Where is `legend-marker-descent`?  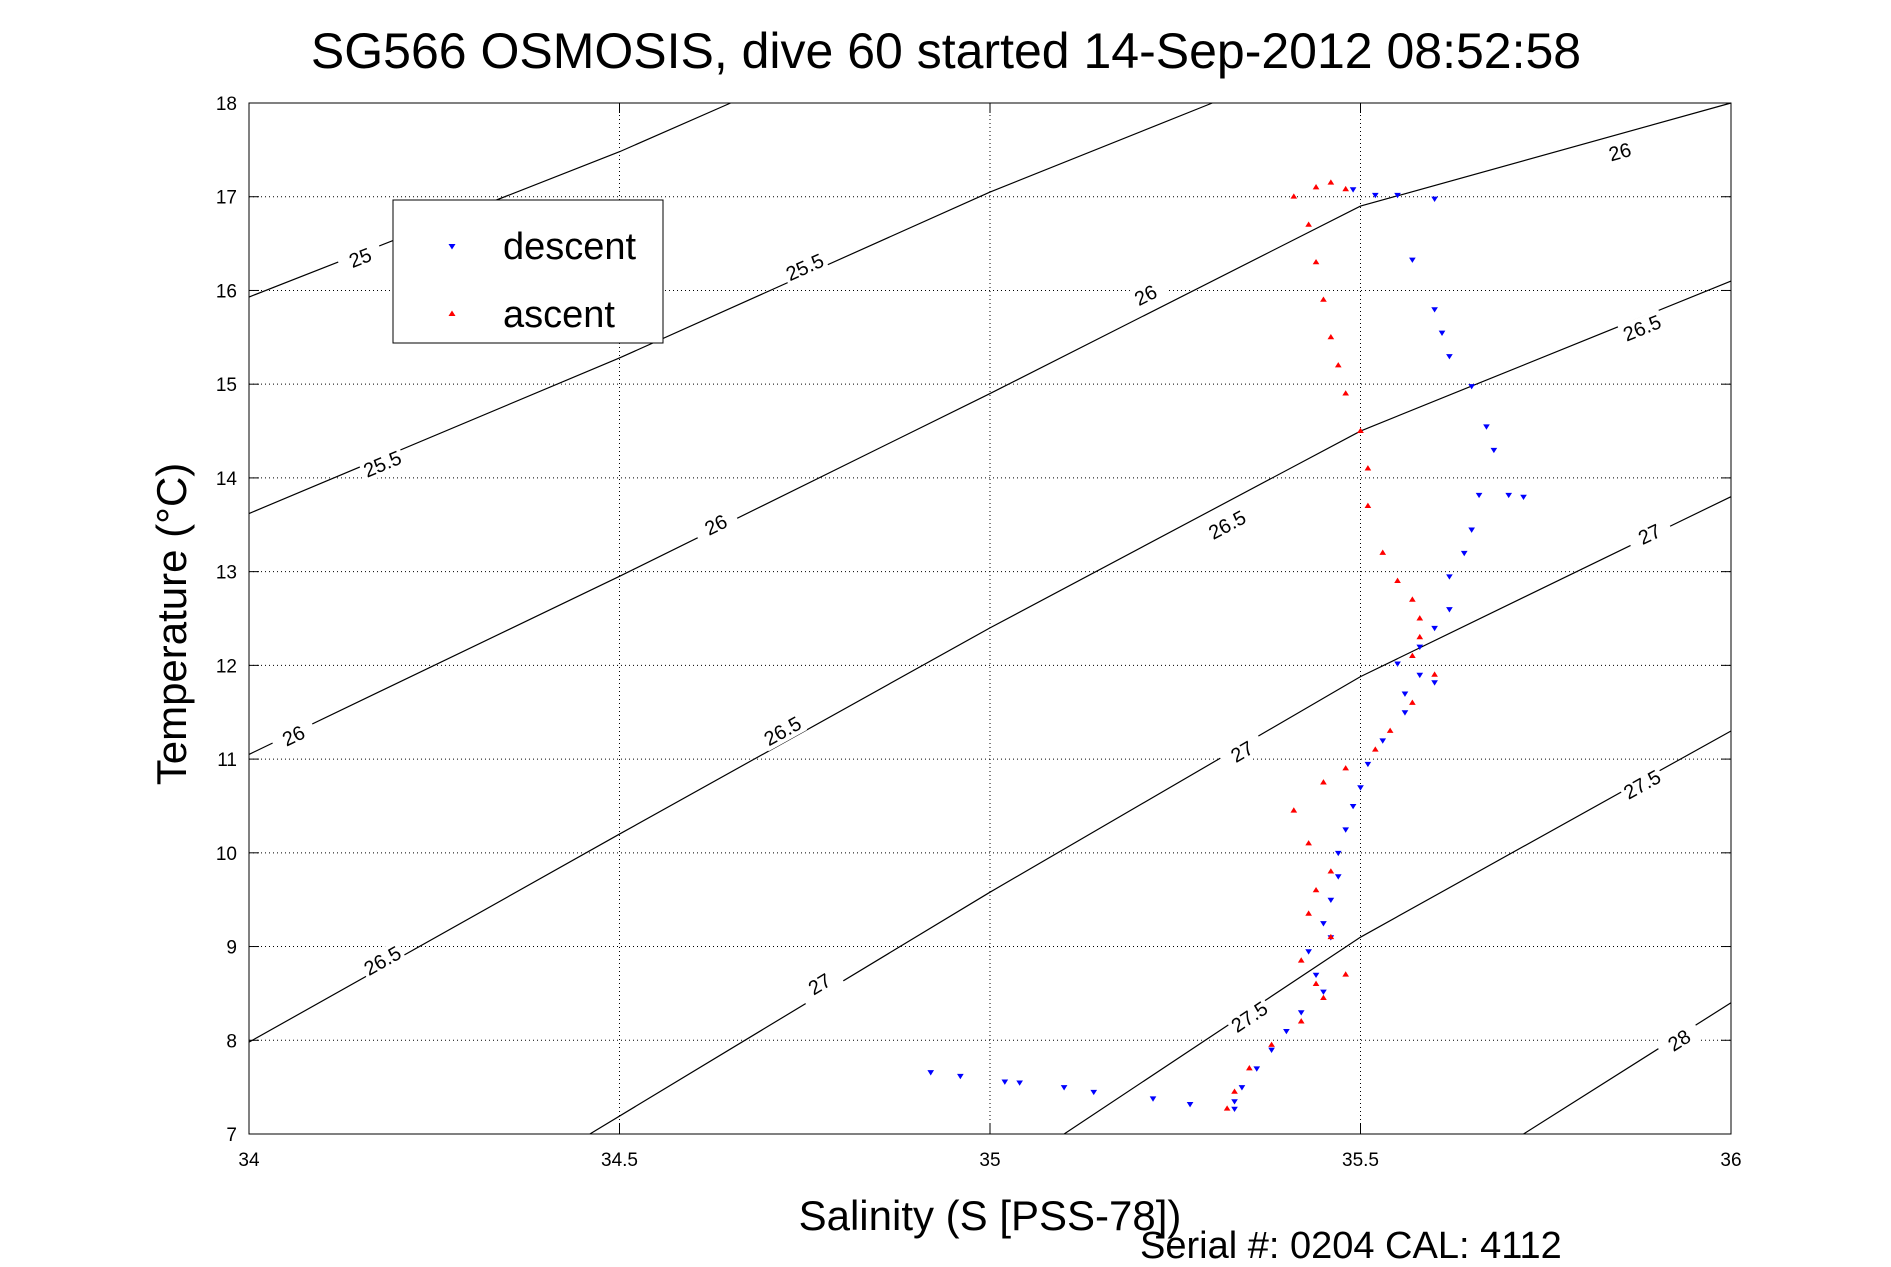 legend-marker-descent is located at coordinates (452, 246).